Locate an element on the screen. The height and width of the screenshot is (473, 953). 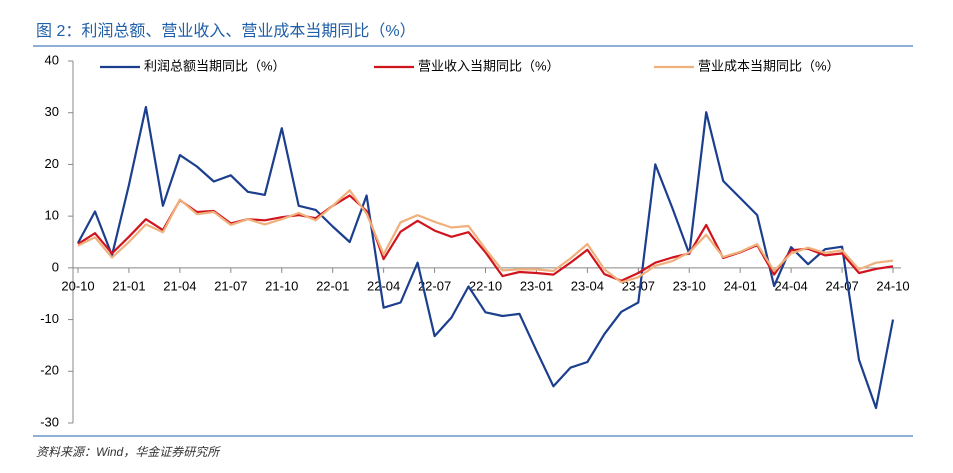
y-tick-label: -10 is located at coordinates (49, 318).